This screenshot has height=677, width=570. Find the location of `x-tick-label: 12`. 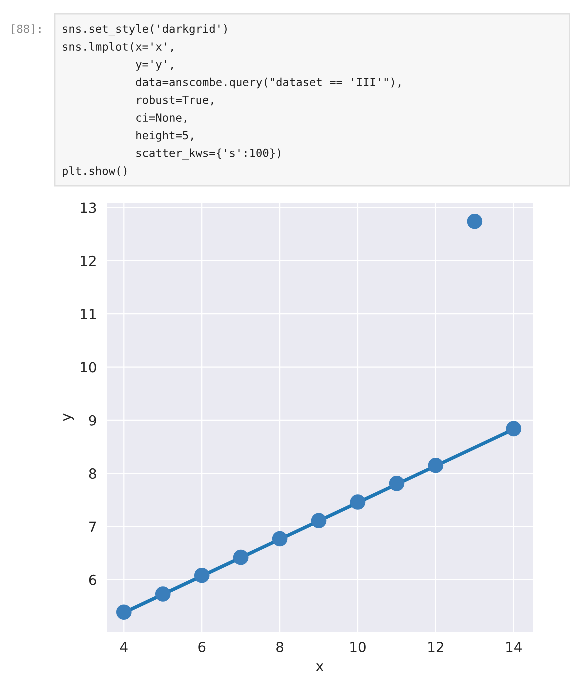

x-tick-label: 12 is located at coordinates (436, 647).